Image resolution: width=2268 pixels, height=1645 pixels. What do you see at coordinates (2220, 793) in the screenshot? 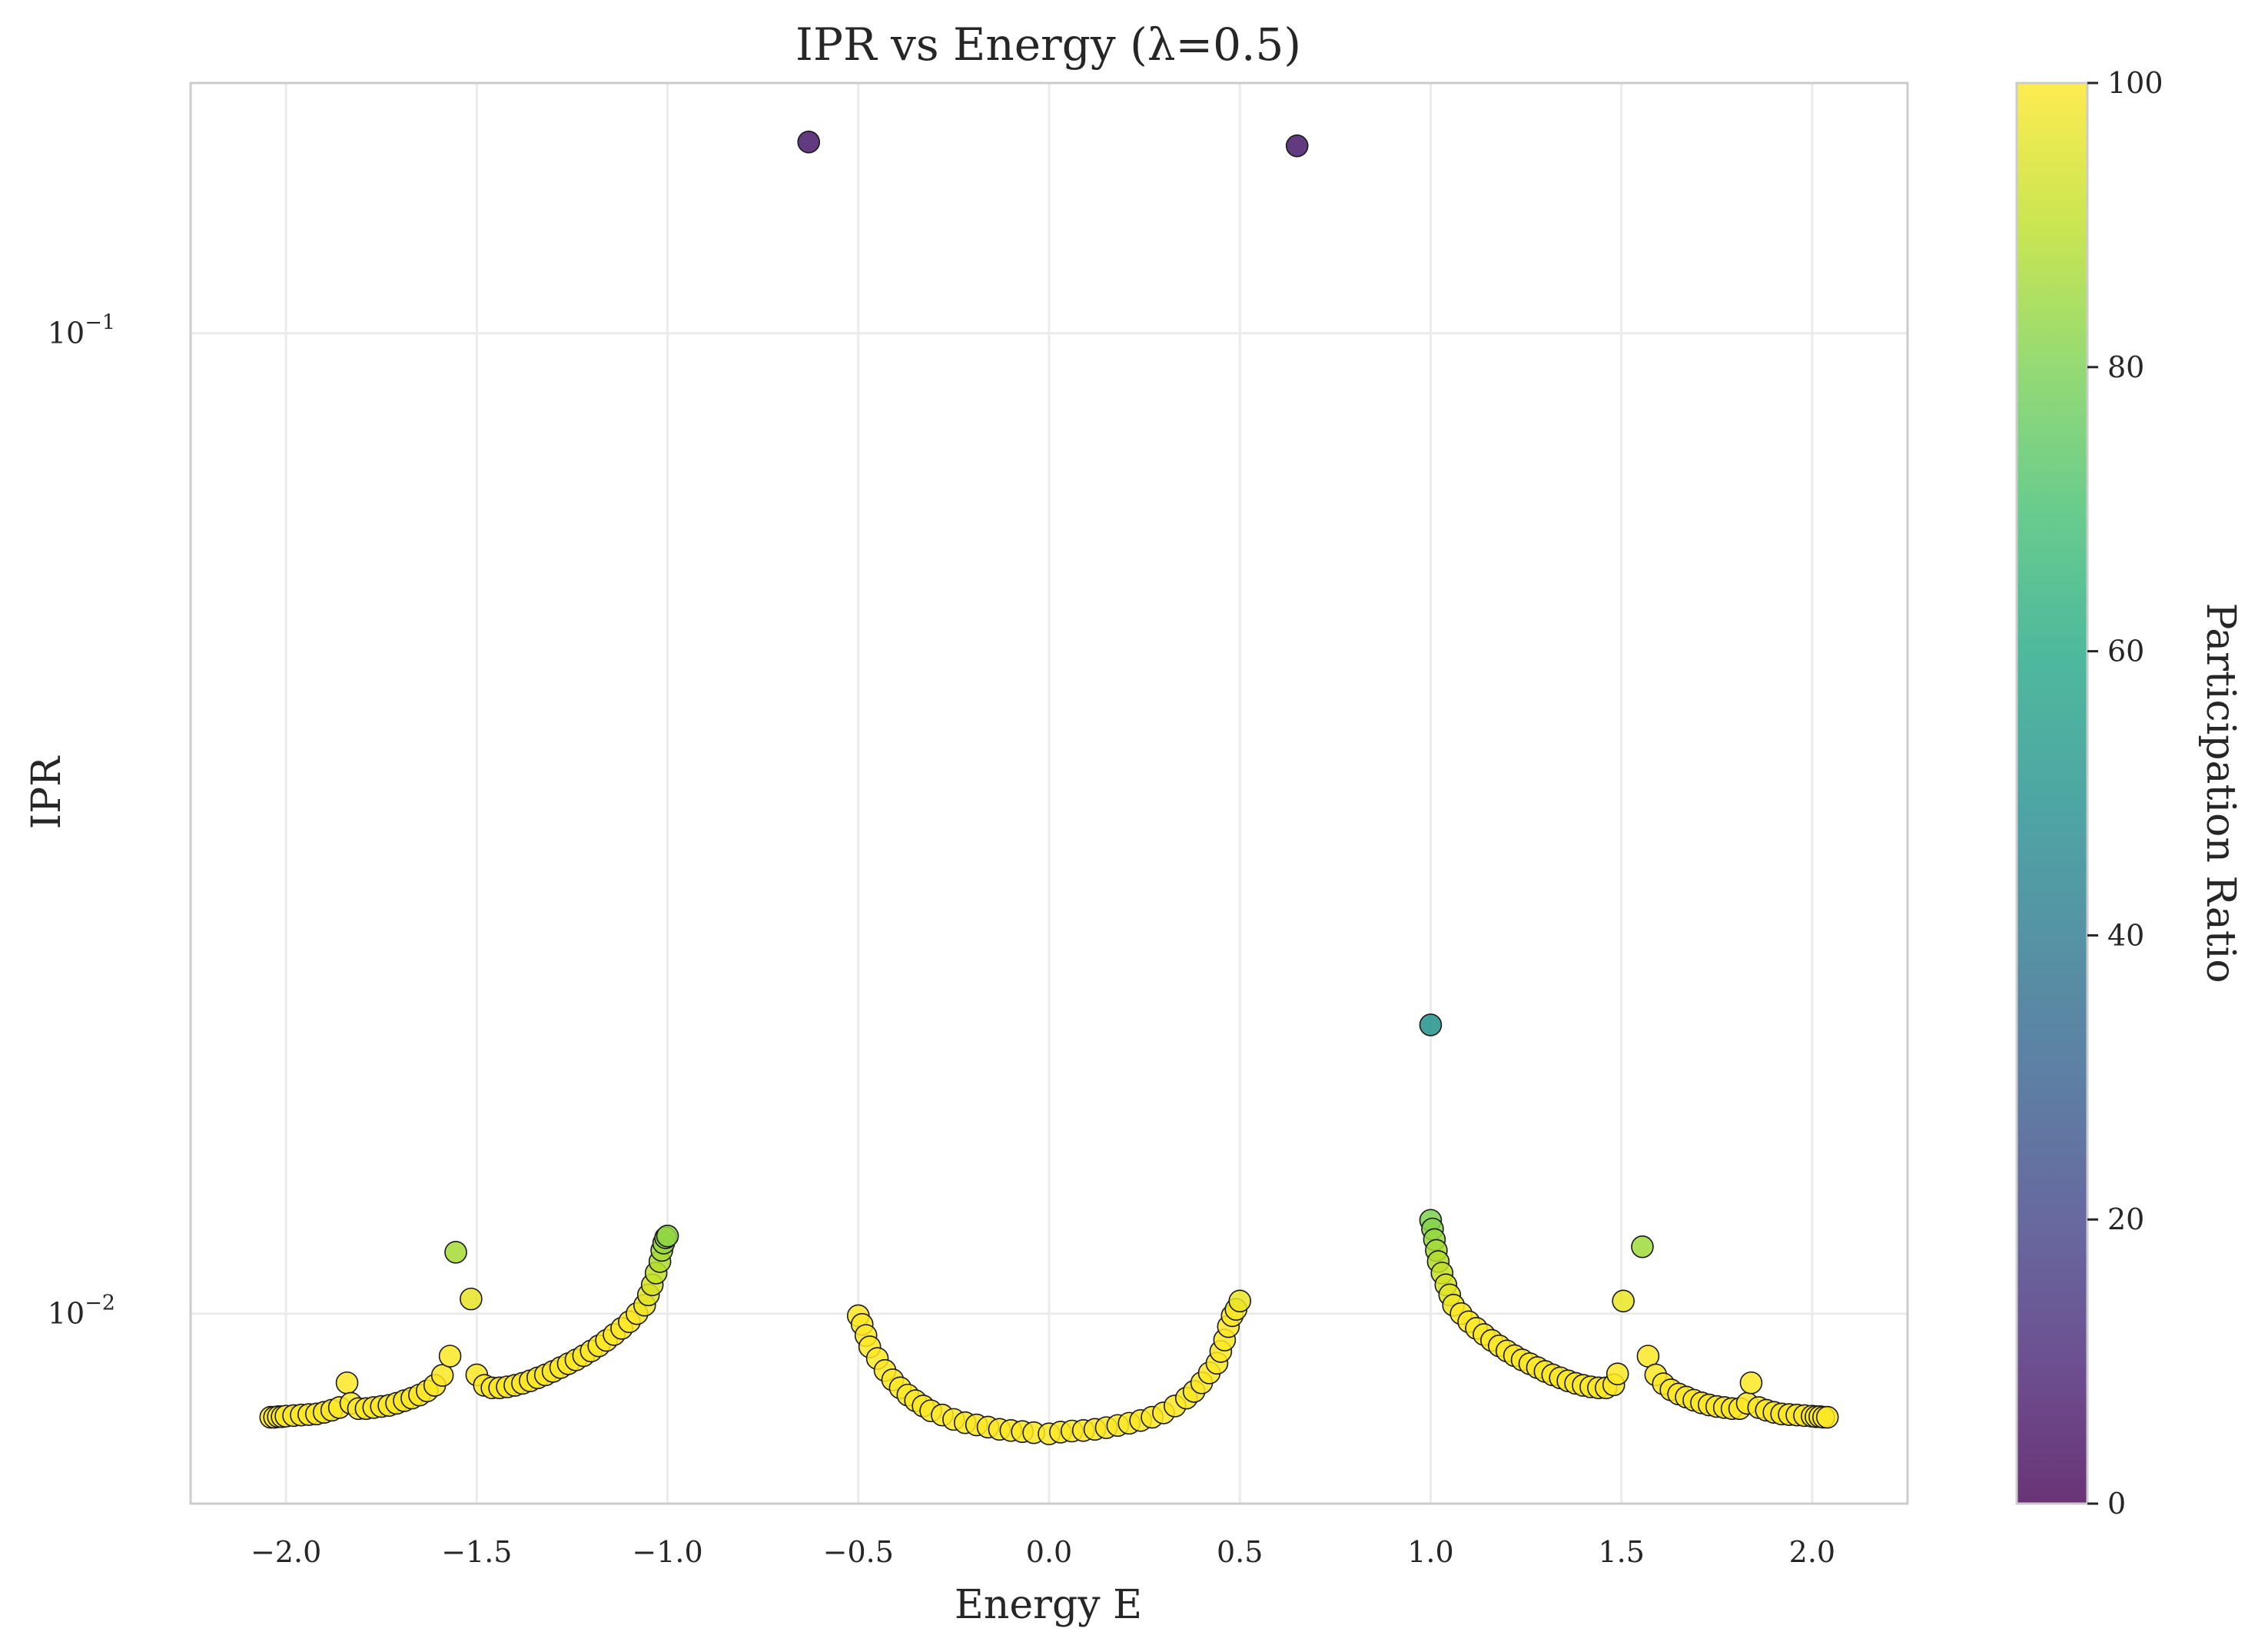
I see `colorbar-label: Participation Ratio` at bounding box center [2220, 793].